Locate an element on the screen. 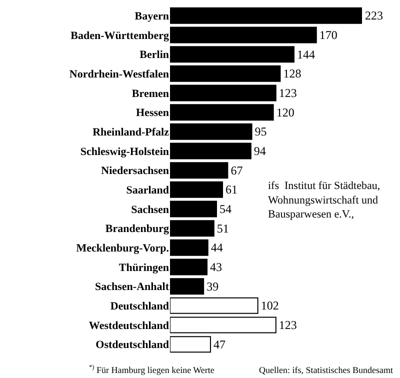  data-label: 39 is located at coordinates (212, 286).